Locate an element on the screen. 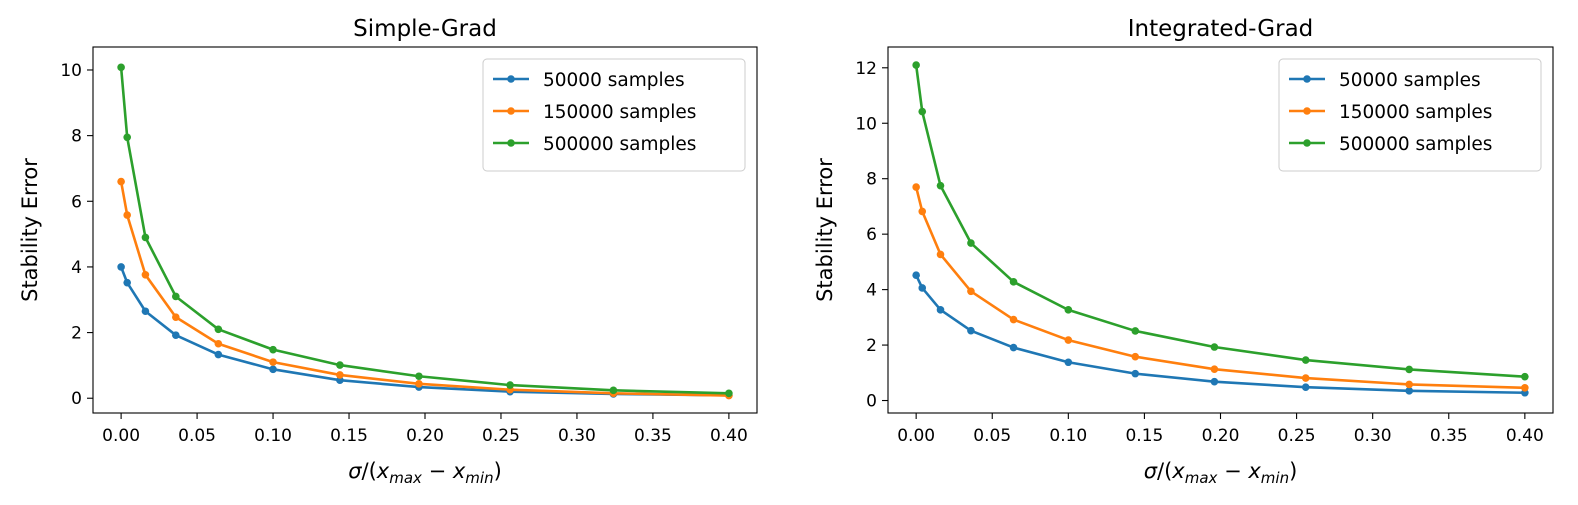 The height and width of the screenshot is (505, 1578). legend-item-150000-samples: 150000 samples is located at coordinates (594, 112).